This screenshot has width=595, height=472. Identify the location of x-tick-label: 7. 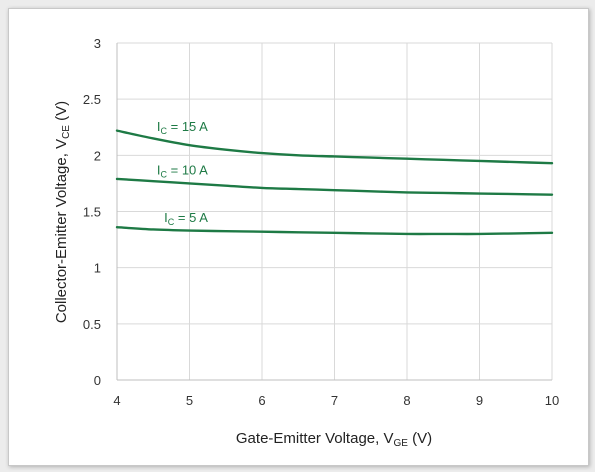
(334, 400).